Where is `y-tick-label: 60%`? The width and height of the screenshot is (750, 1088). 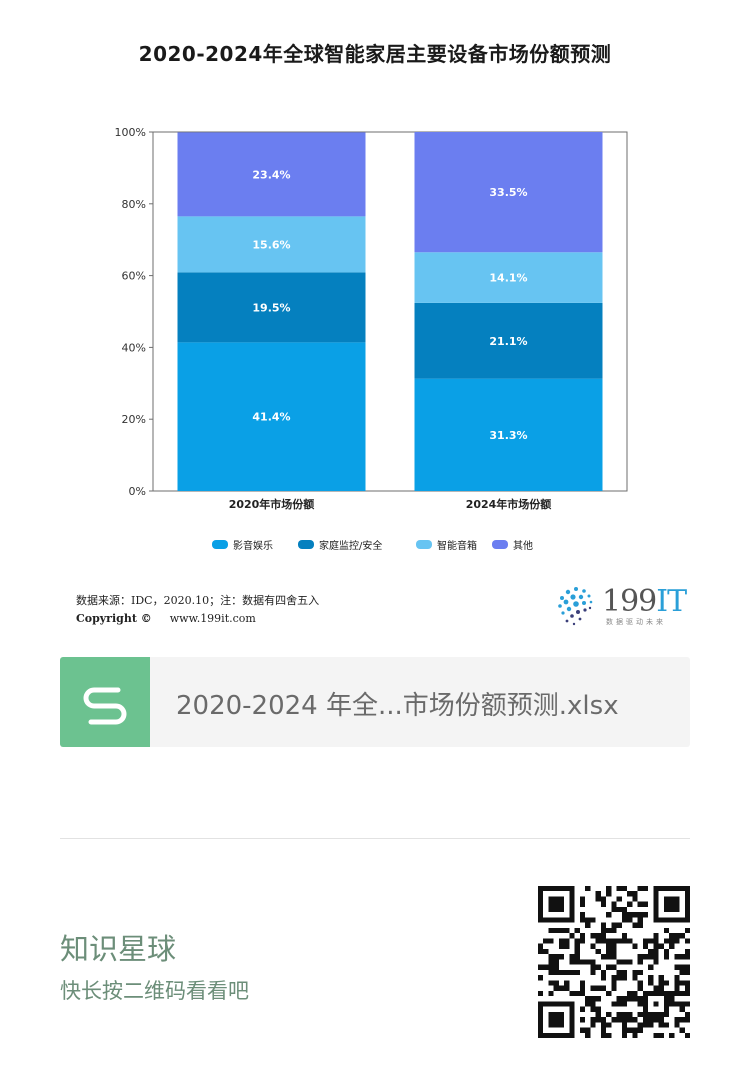 y-tick-label: 60% is located at coordinates (134, 276).